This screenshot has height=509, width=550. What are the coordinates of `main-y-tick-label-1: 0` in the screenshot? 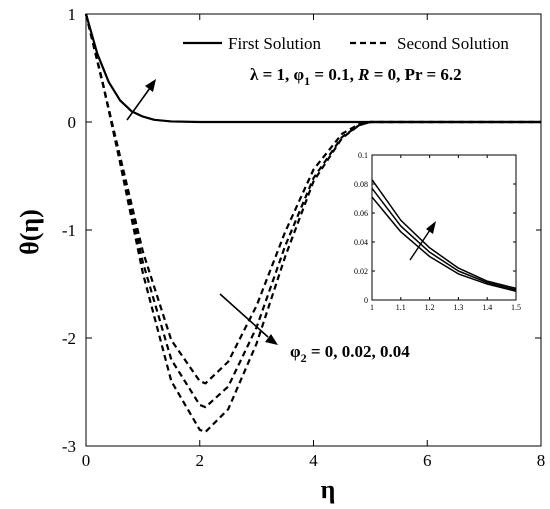 It's located at (72, 122).